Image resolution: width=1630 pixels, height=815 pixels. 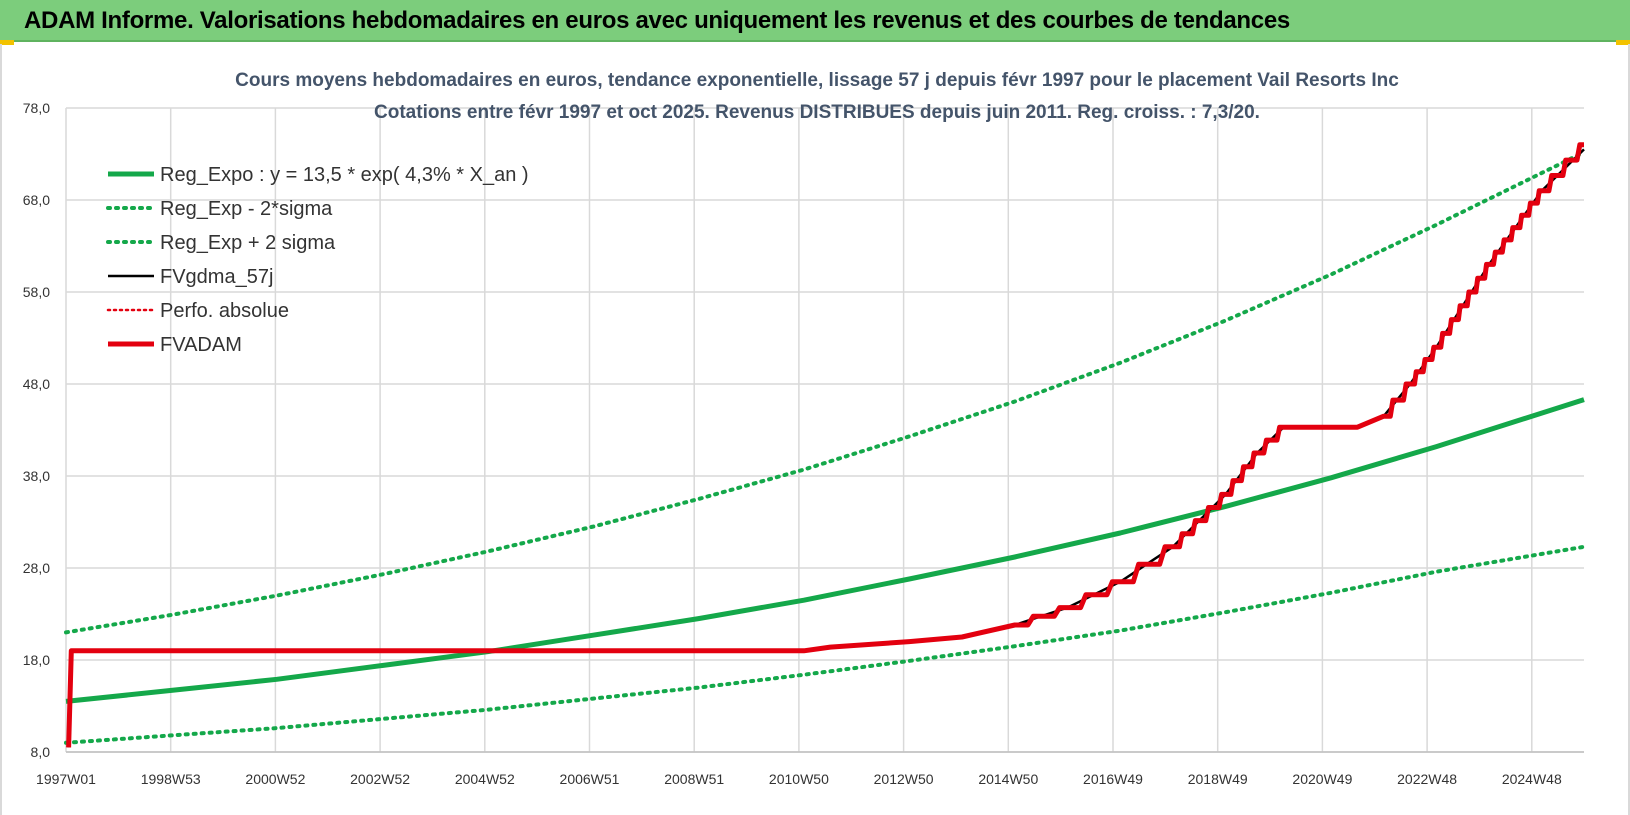 What do you see at coordinates (485, 779) in the screenshot?
I see `x-tick-label: 2004W52` at bounding box center [485, 779].